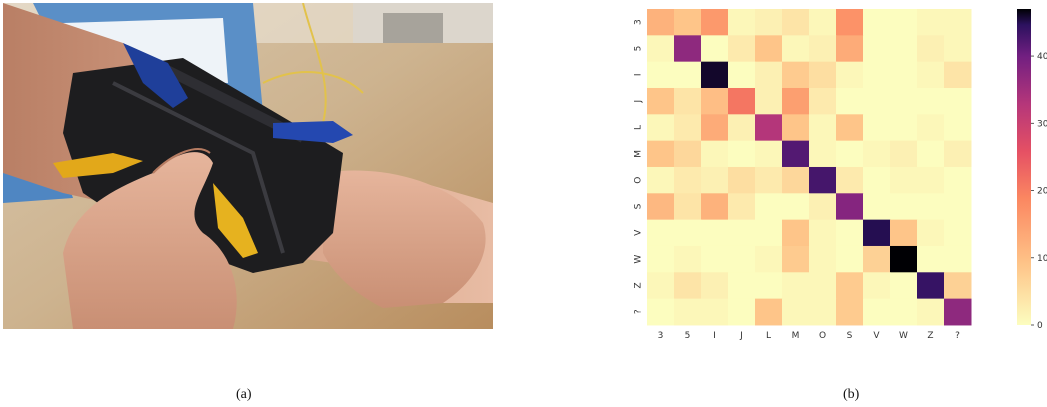  I want to click on heatmap-cell-I-Z, so click(931, 75).